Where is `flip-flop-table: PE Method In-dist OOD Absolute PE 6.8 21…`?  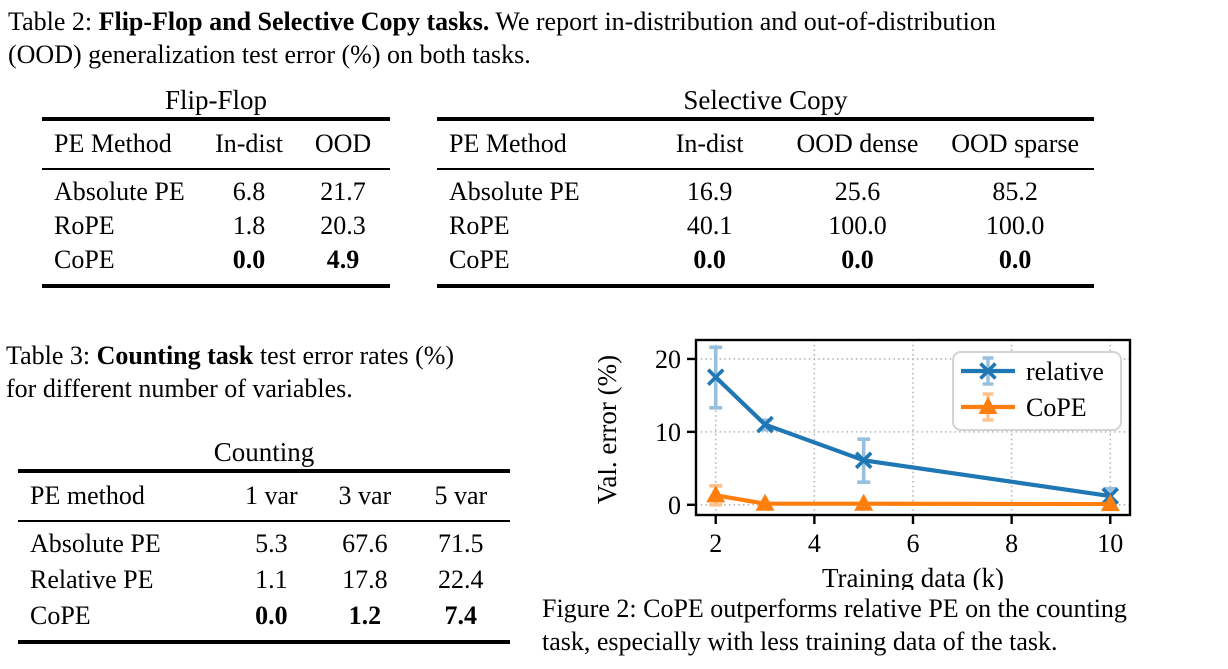
flip-flop-table: PE Method In-dist OOD Absolute PE 6.8 21… is located at coordinates (216, 202).